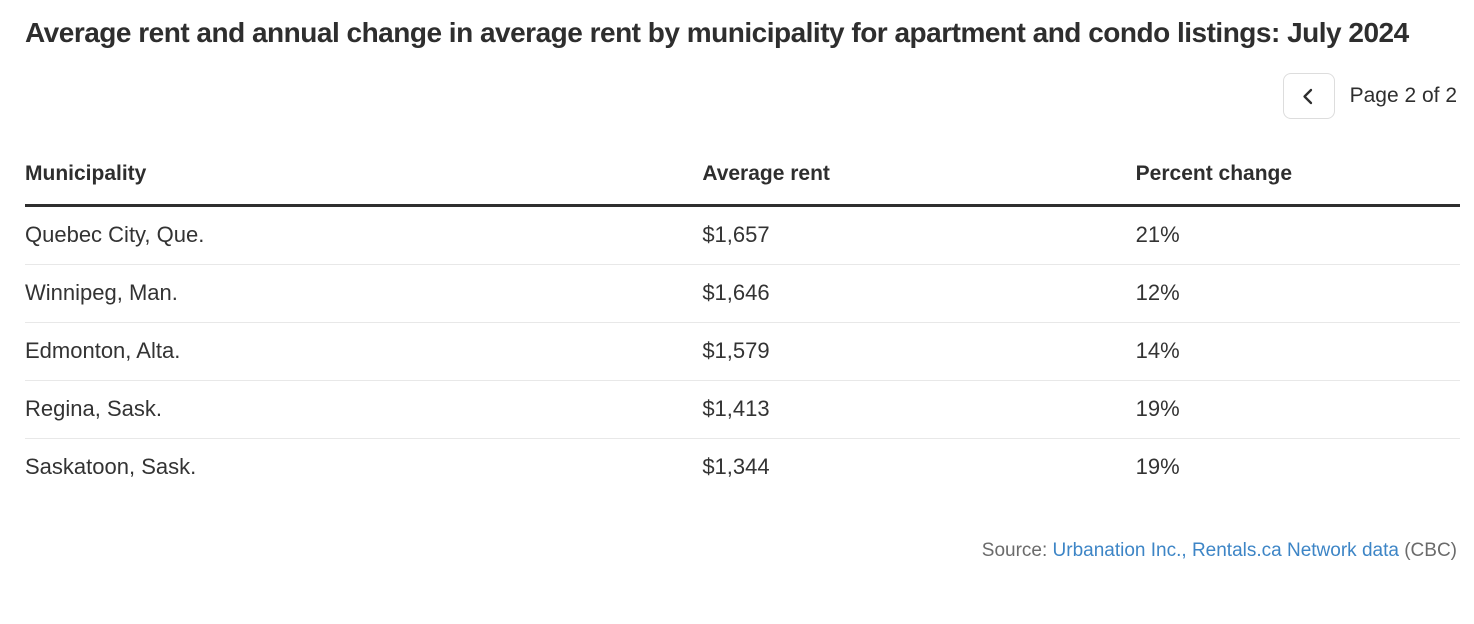 The width and height of the screenshot is (1474, 624). Describe the element at coordinates (364, 184) in the screenshot. I see `column-header-municipality: Municipality` at that location.